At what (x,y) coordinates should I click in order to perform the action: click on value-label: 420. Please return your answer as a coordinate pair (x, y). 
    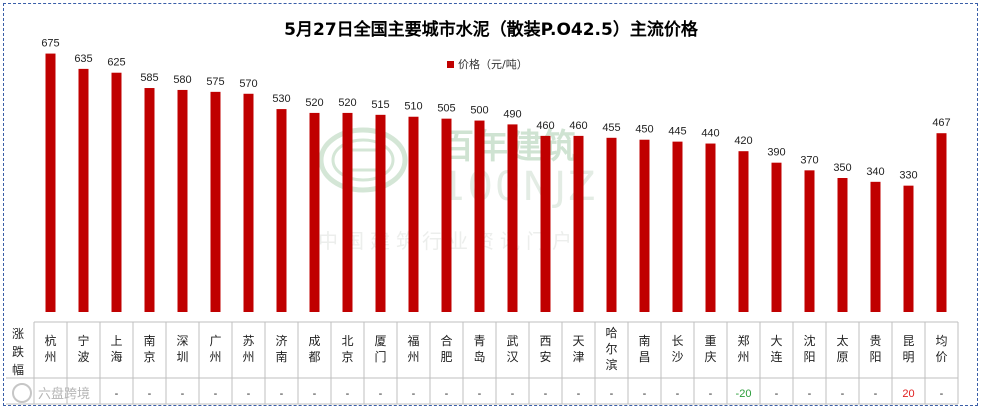
    Looking at the image, I should click on (743, 141).